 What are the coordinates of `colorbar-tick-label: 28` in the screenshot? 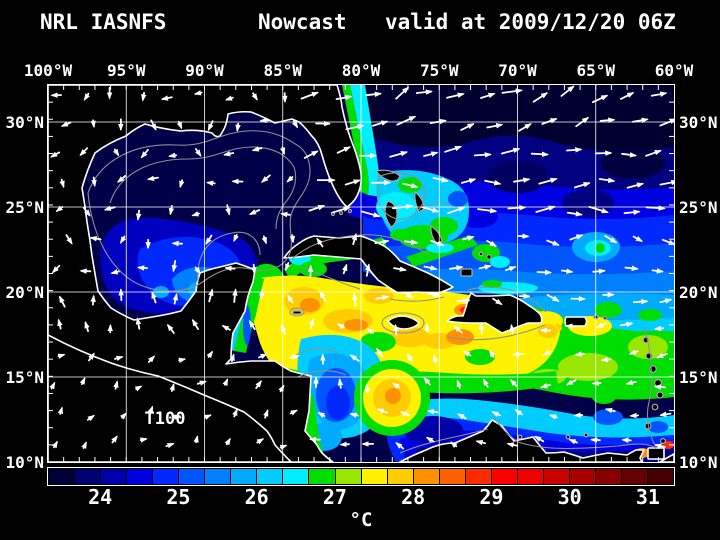 It's located at (413, 497).